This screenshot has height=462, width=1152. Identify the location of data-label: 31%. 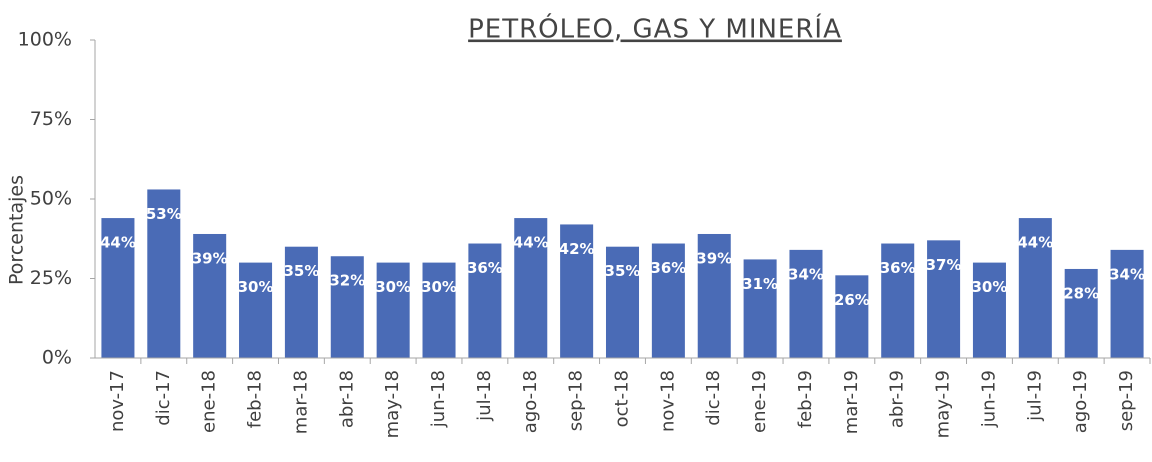
(760, 284).